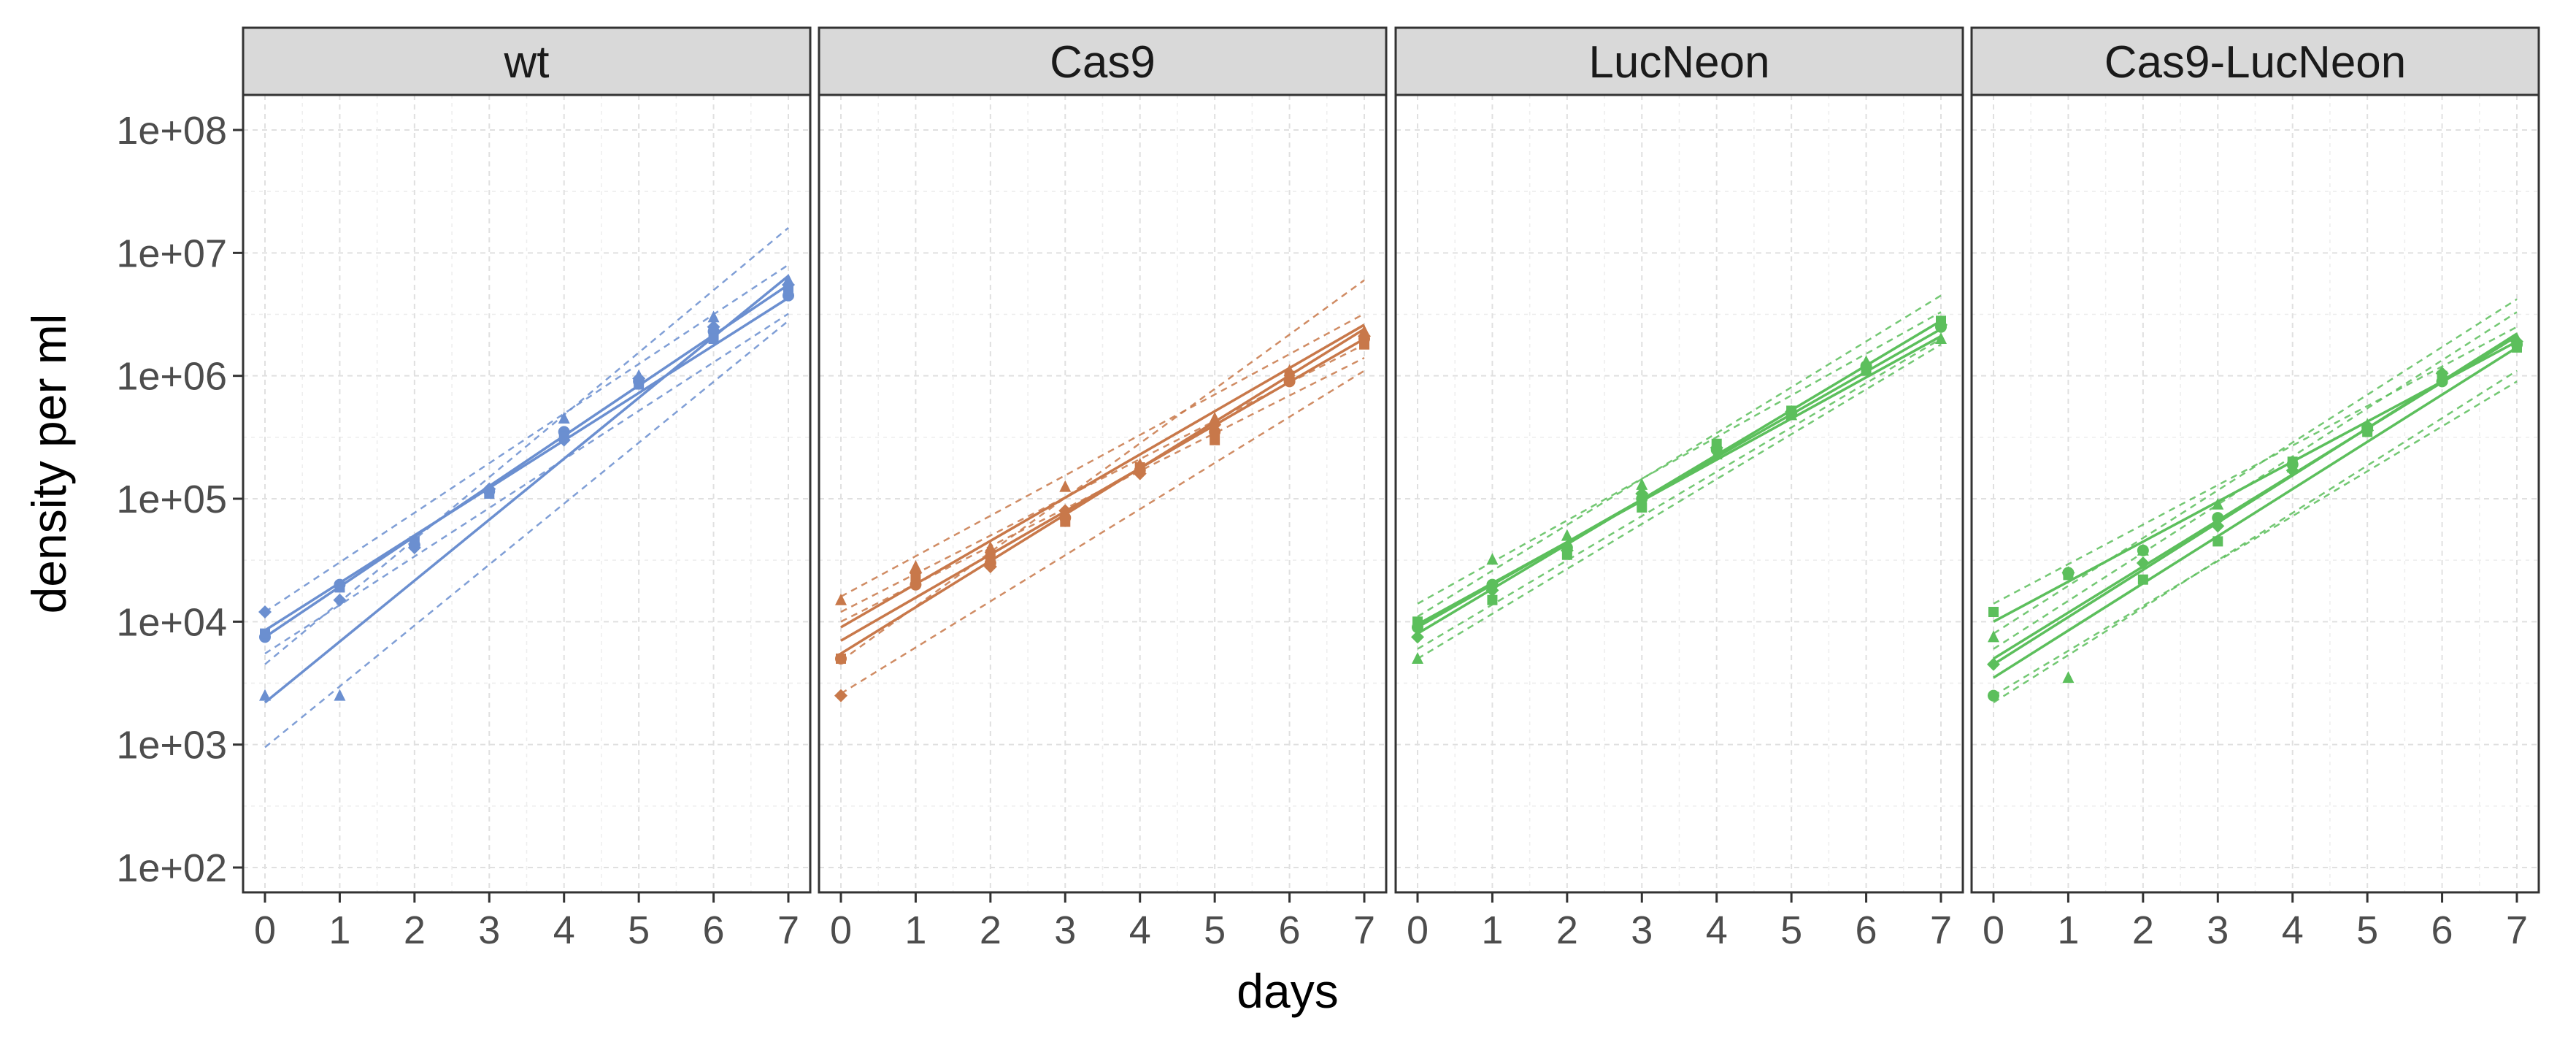 The width and height of the screenshot is (2576, 1053). What do you see at coordinates (171, 622) in the screenshot?
I see `y-tick-label: 1e+04` at bounding box center [171, 622].